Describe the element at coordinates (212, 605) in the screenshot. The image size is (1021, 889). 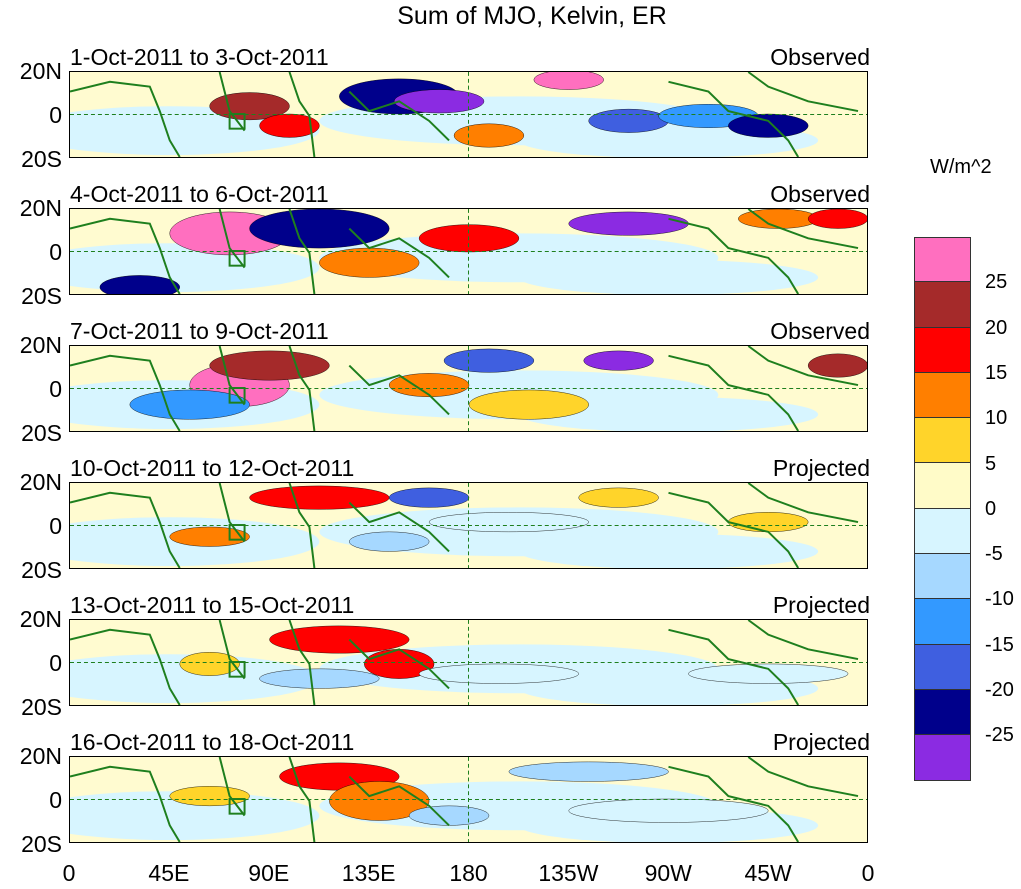
I see `panel-date-range: 13-Oct-2011 to 15-Oct-2011` at that location.